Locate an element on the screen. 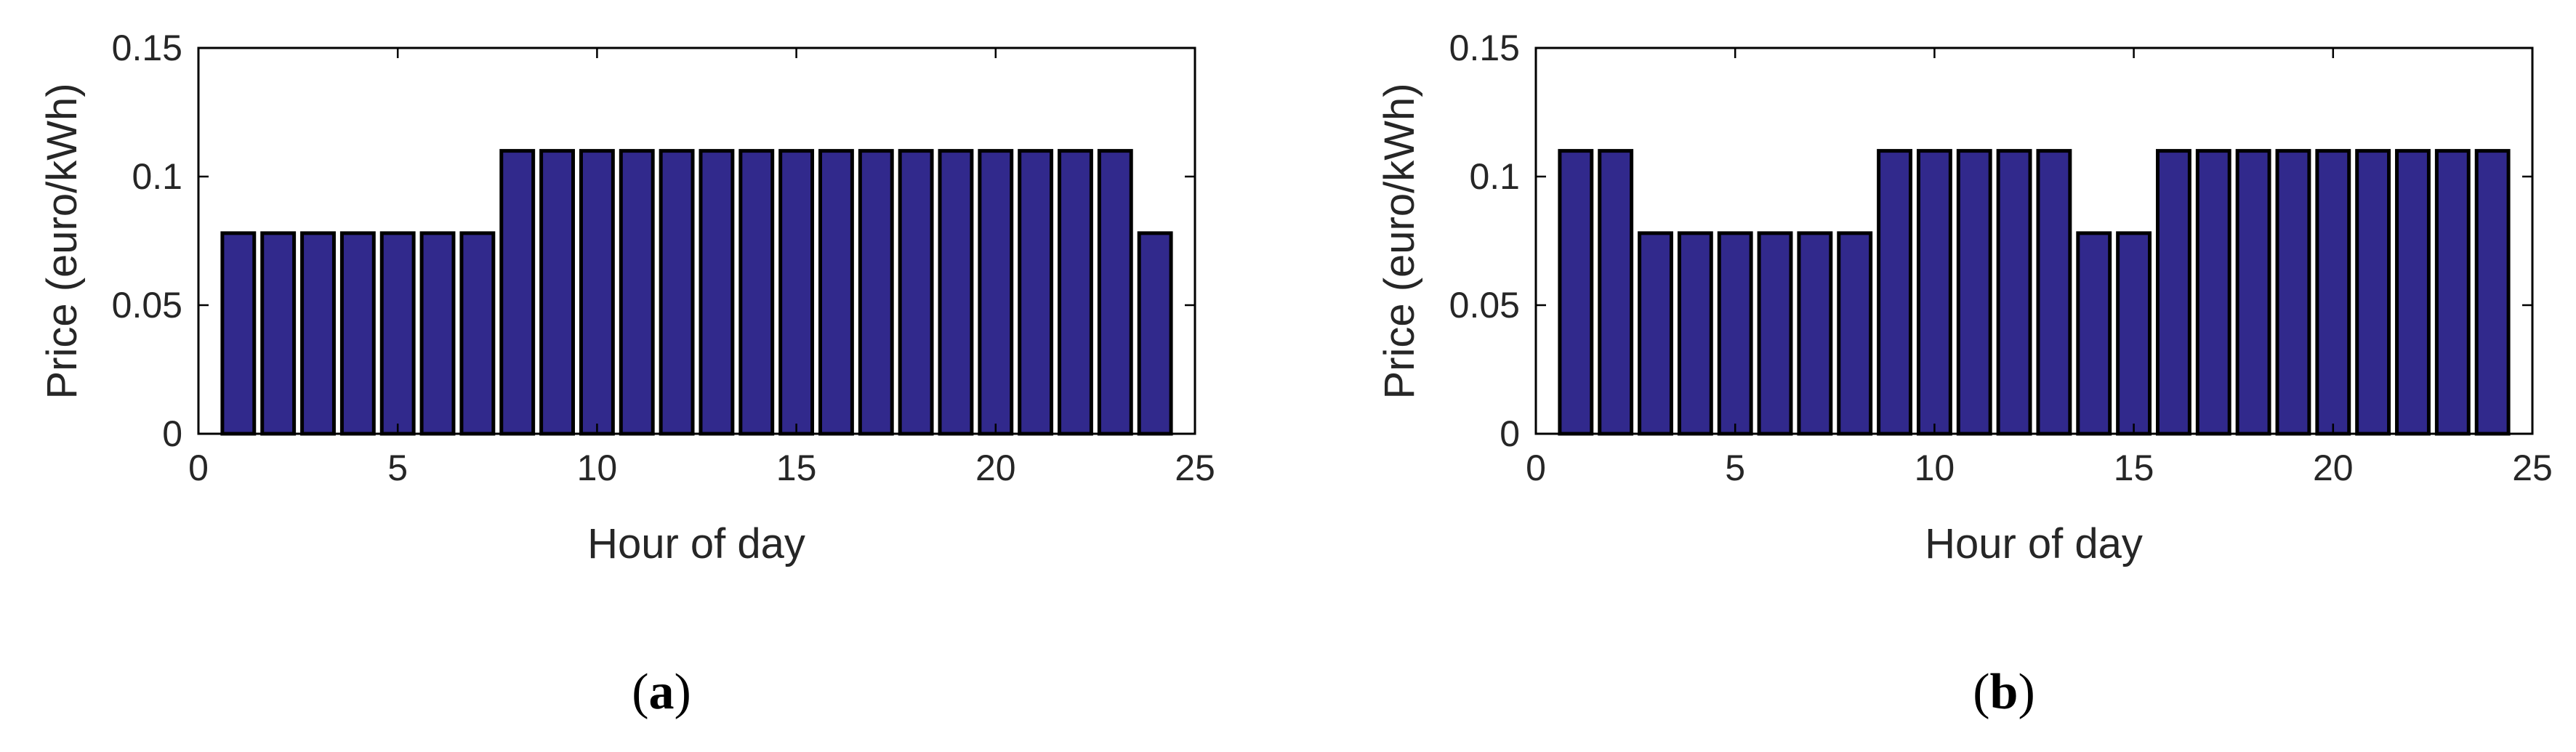 Image resolution: width=2576 pixels, height=752 pixels. panel-label-b: (b) is located at coordinates (2004, 692).